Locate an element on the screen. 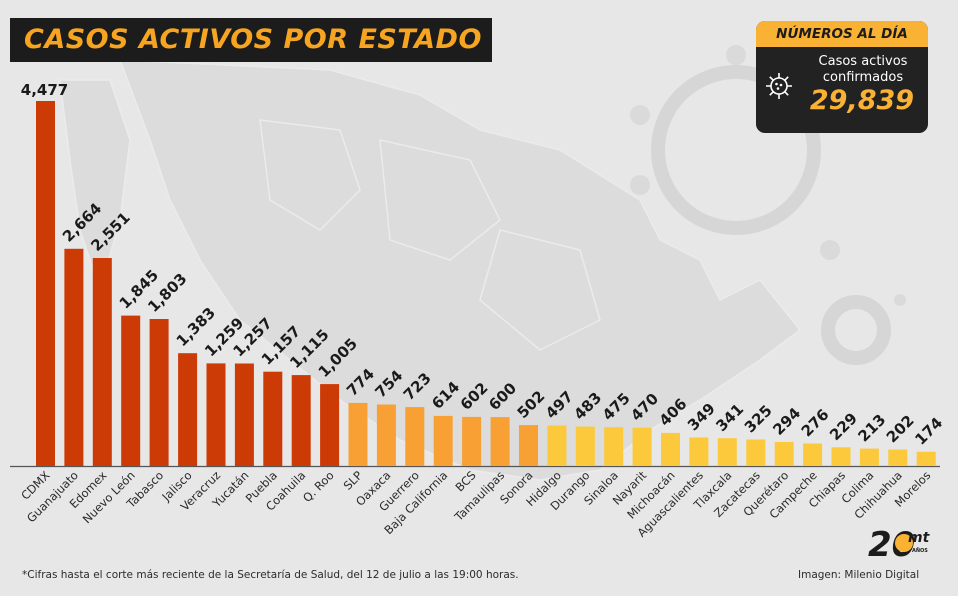 This screenshot has height=596, width=958. value-label-24: 341 is located at coordinates (729, 417).